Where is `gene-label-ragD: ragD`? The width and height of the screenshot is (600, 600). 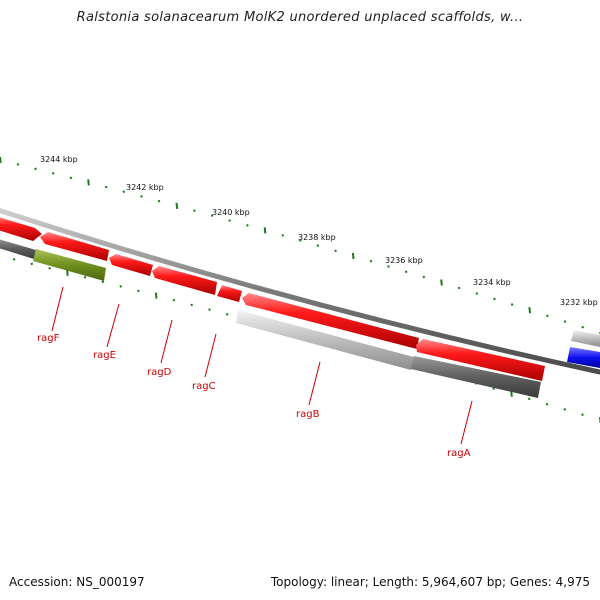 gene-label-ragD: ragD is located at coordinates (159, 372).